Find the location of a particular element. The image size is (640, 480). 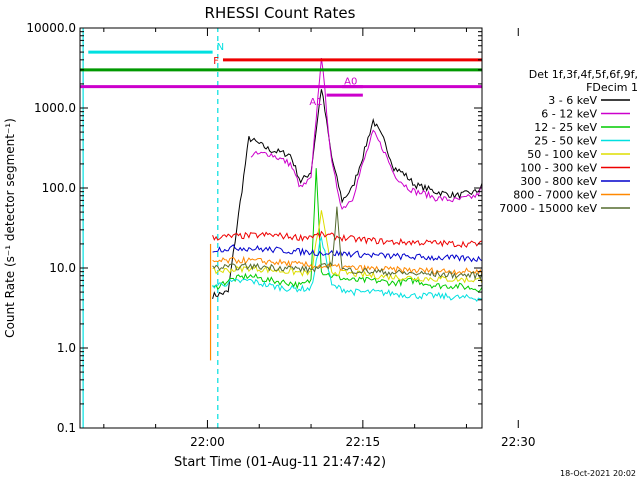

flag-label: N is located at coordinates (220, 47).